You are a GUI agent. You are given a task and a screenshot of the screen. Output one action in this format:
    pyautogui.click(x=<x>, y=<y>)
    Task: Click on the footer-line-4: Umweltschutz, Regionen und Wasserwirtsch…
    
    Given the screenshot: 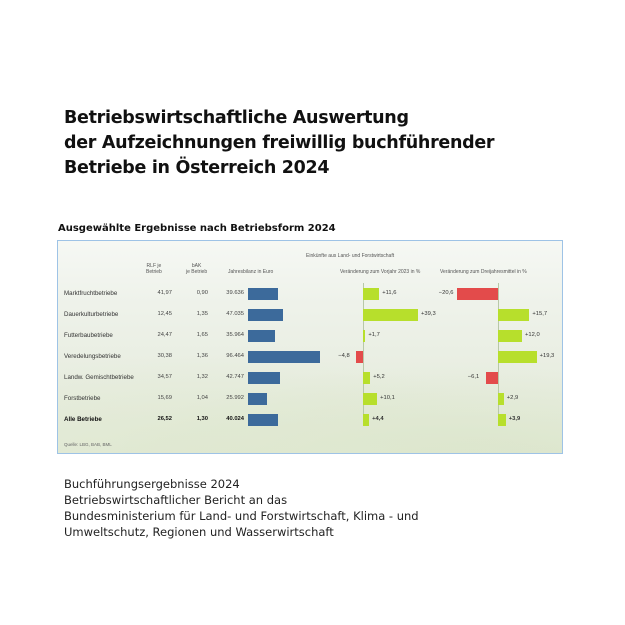 What is the action you would take?
    pyautogui.click(x=199, y=532)
    